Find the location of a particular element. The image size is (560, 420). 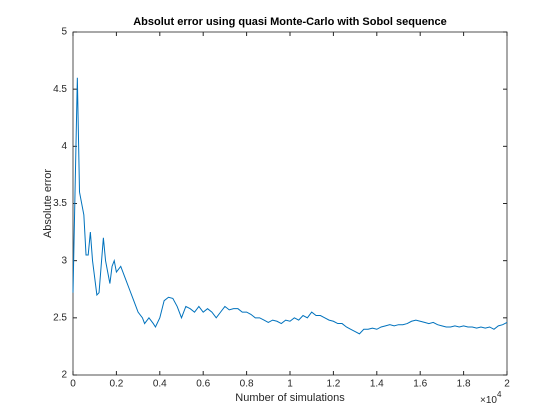

y-tick-label: 4.5 is located at coordinates (60, 89).